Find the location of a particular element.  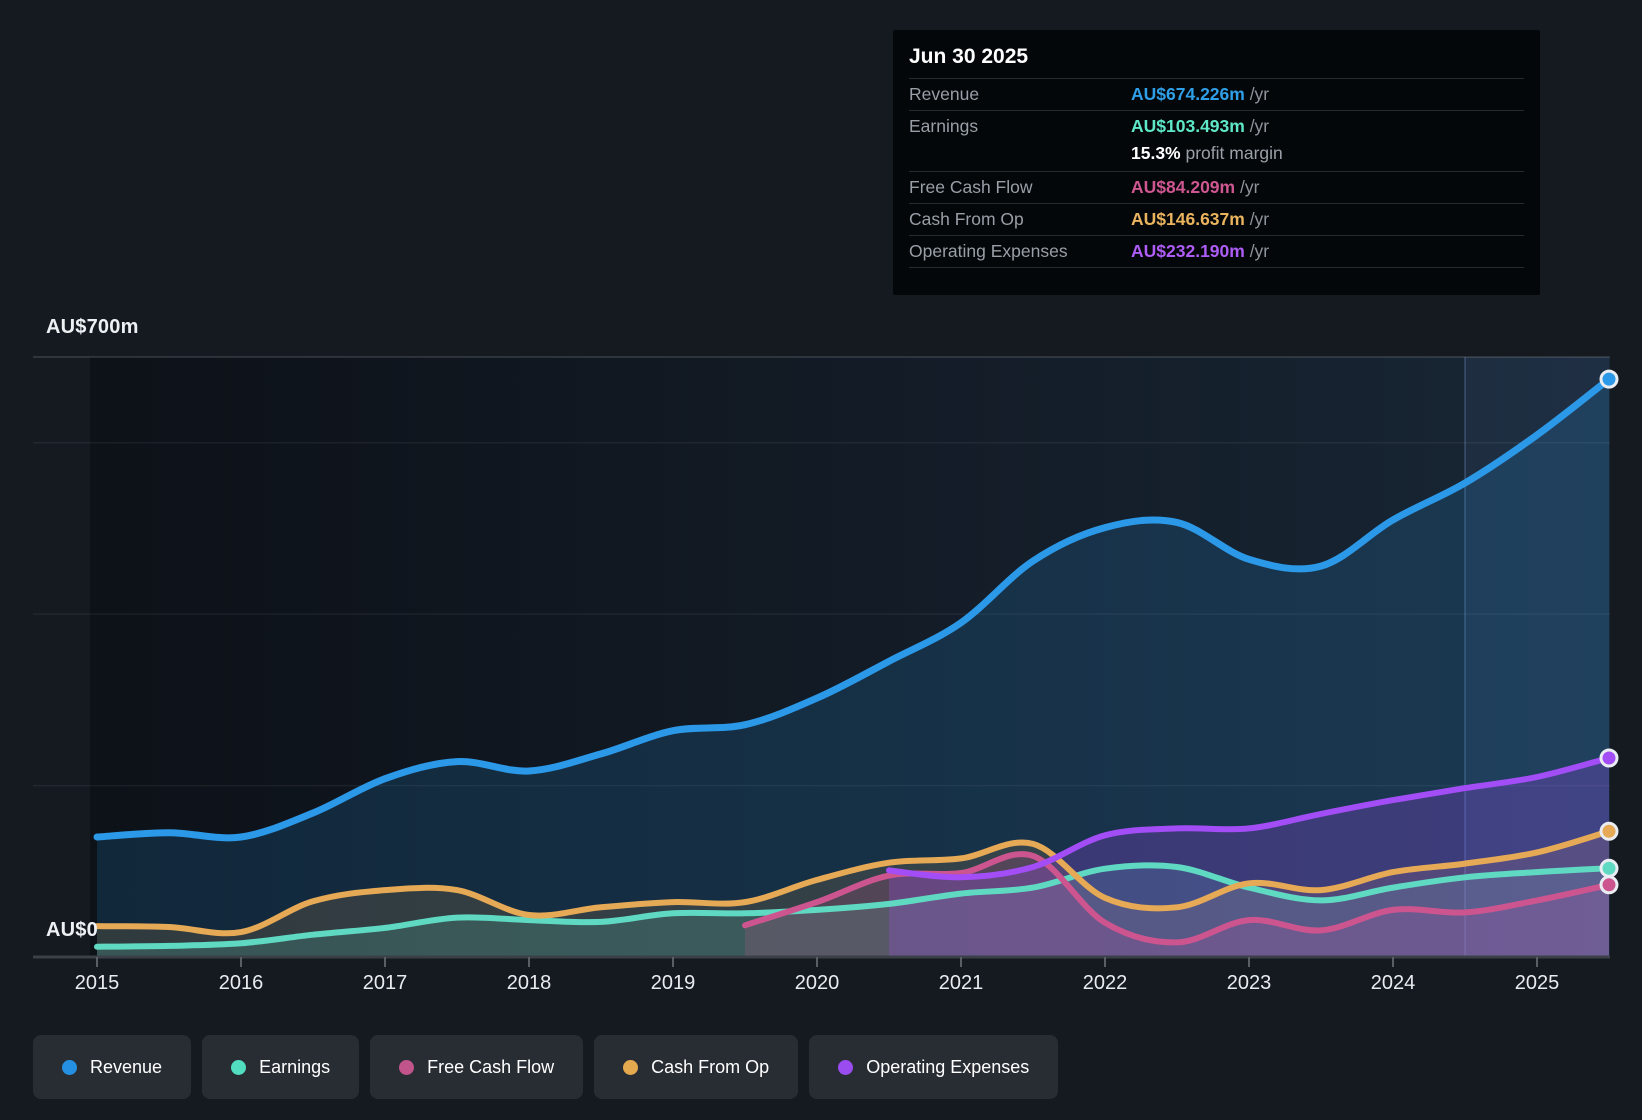

legend-item-revenue: Revenue is located at coordinates (112, 1067).